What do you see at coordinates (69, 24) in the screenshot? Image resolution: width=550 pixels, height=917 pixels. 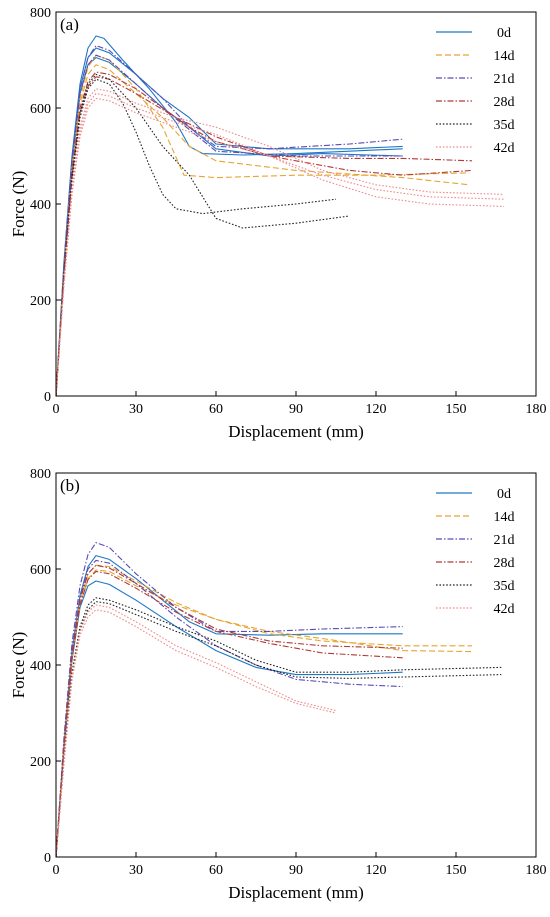 I see `panel-label: (a)` at bounding box center [69, 24].